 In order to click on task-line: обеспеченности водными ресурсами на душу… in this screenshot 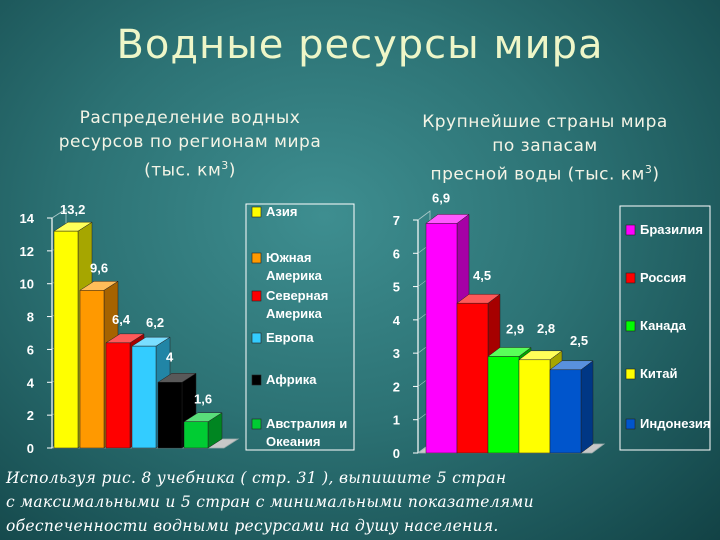, I will do `click(252, 526)`.